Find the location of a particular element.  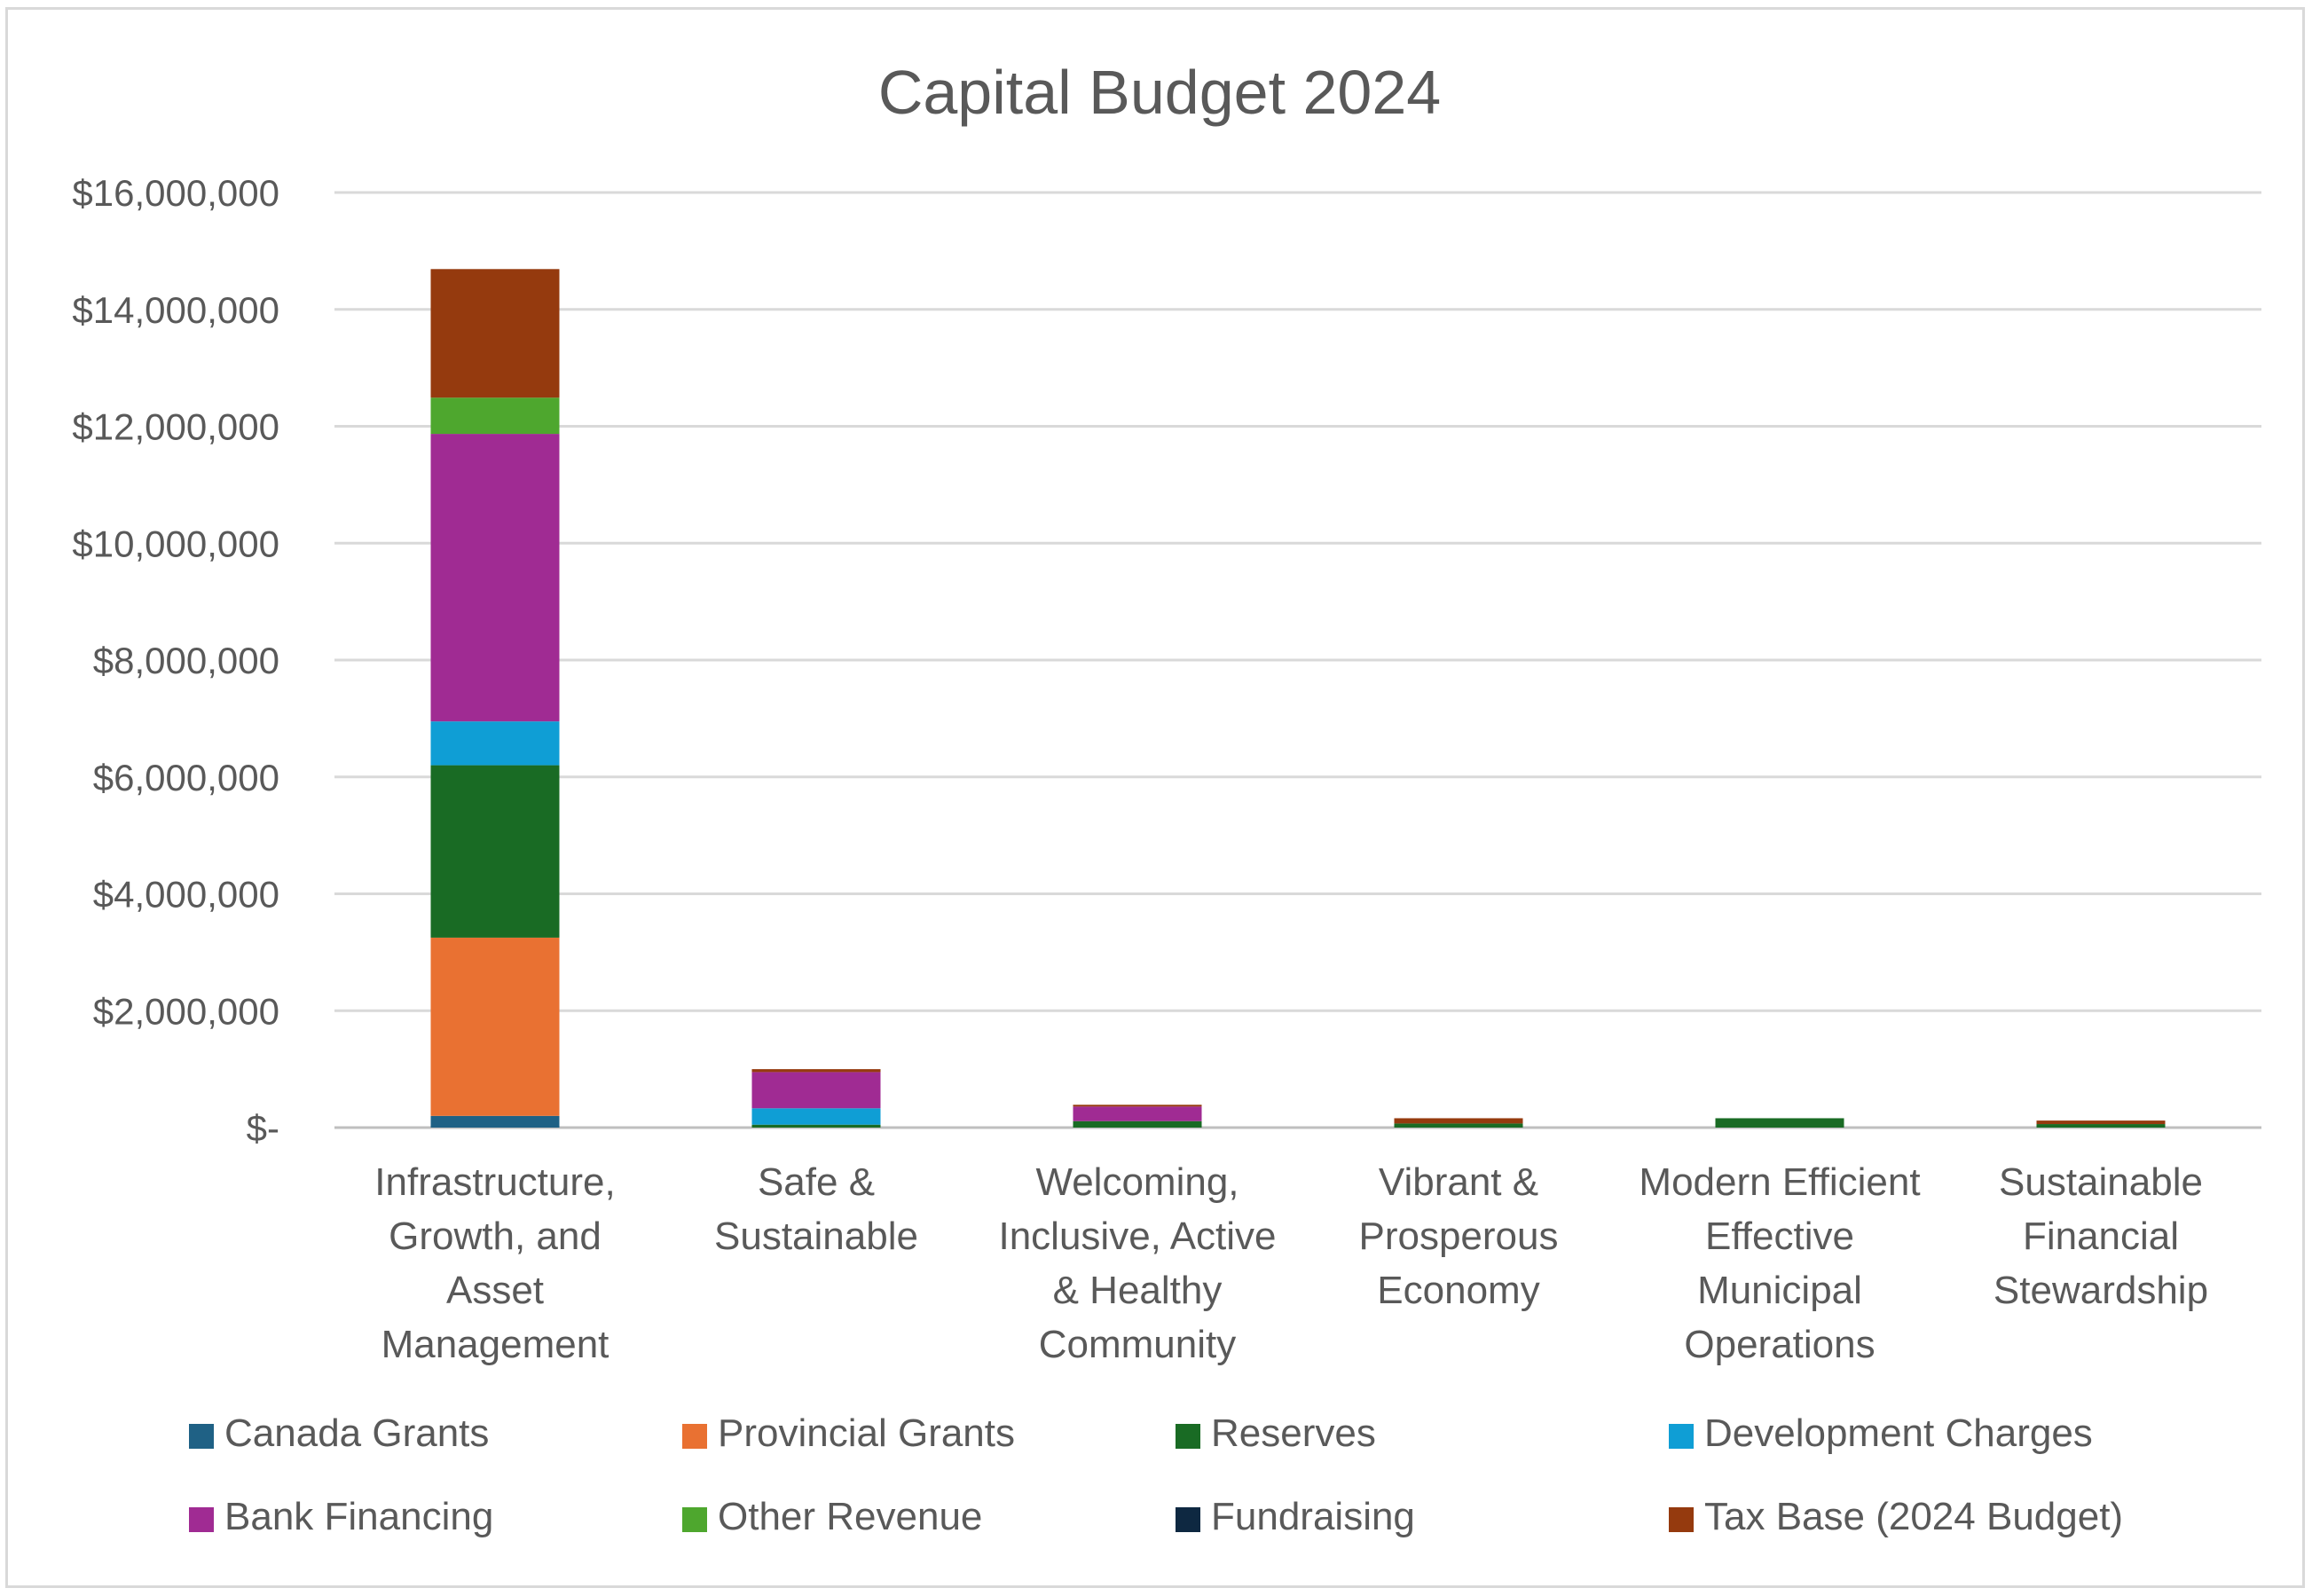

legend-label: Canada Grants is located at coordinates (356, 1433).